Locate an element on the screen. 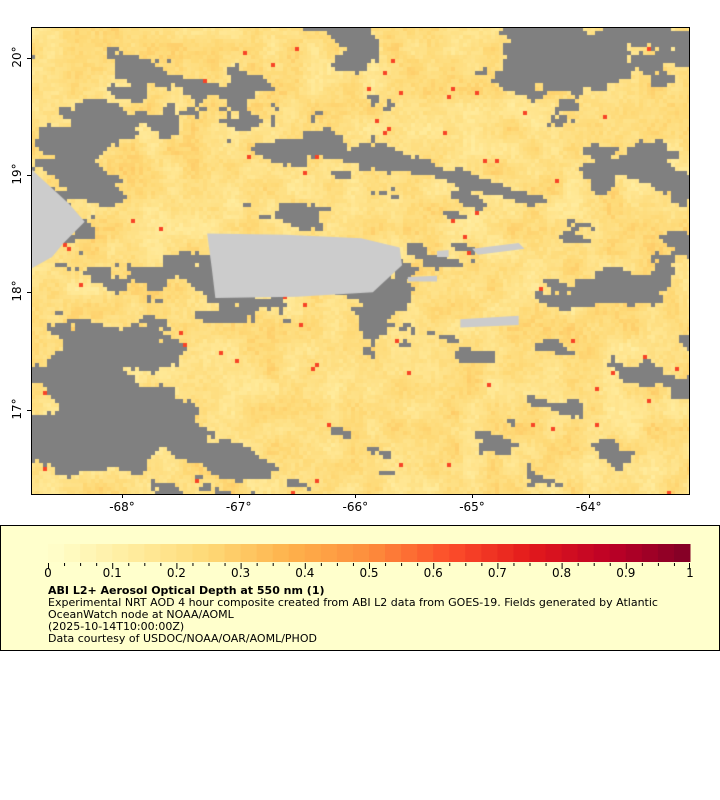  colorbar-label: 0.9 is located at coordinates (626, 573).